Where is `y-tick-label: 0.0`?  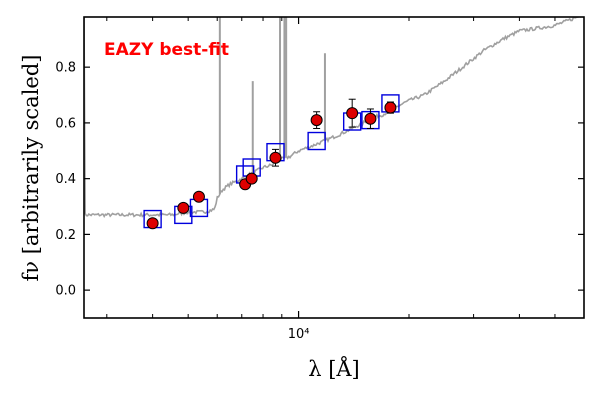 y-tick-label: 0.0 is located at coordinates (65, 291).